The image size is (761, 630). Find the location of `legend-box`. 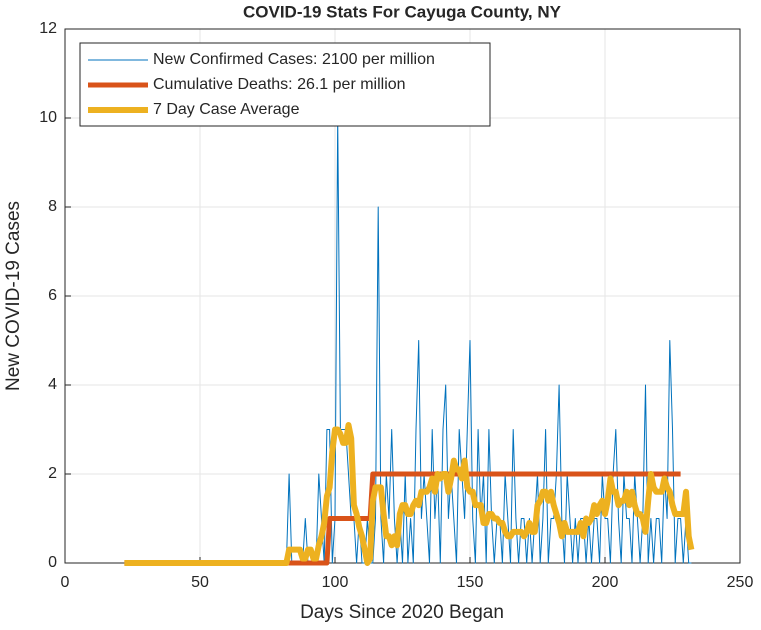

legend-box is located at coordinates (285, 84).